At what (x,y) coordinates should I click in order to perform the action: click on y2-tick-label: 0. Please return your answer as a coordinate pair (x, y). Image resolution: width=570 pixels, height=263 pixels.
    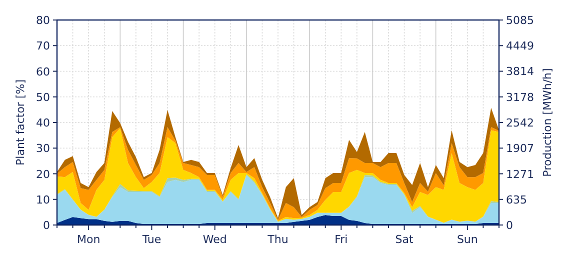
    Looking at the image, I should click on (509, 225).